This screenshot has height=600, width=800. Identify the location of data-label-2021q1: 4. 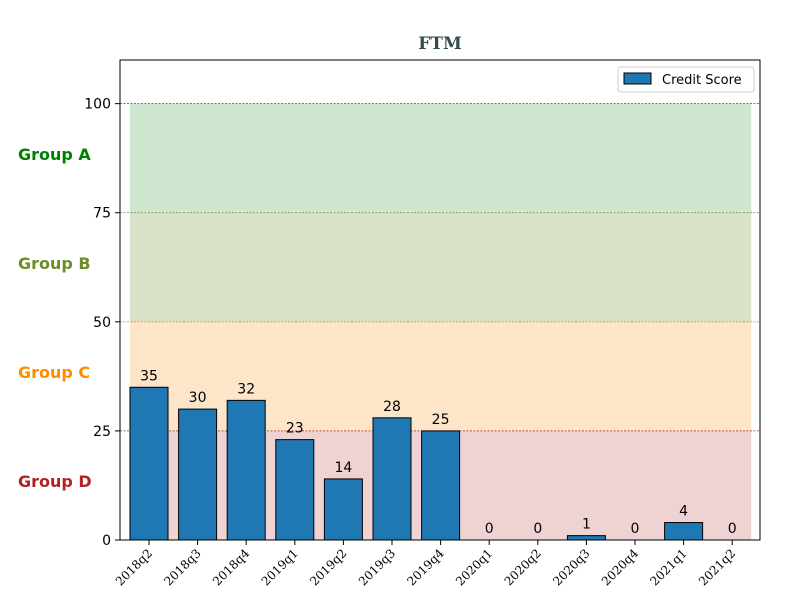
(683, 512).